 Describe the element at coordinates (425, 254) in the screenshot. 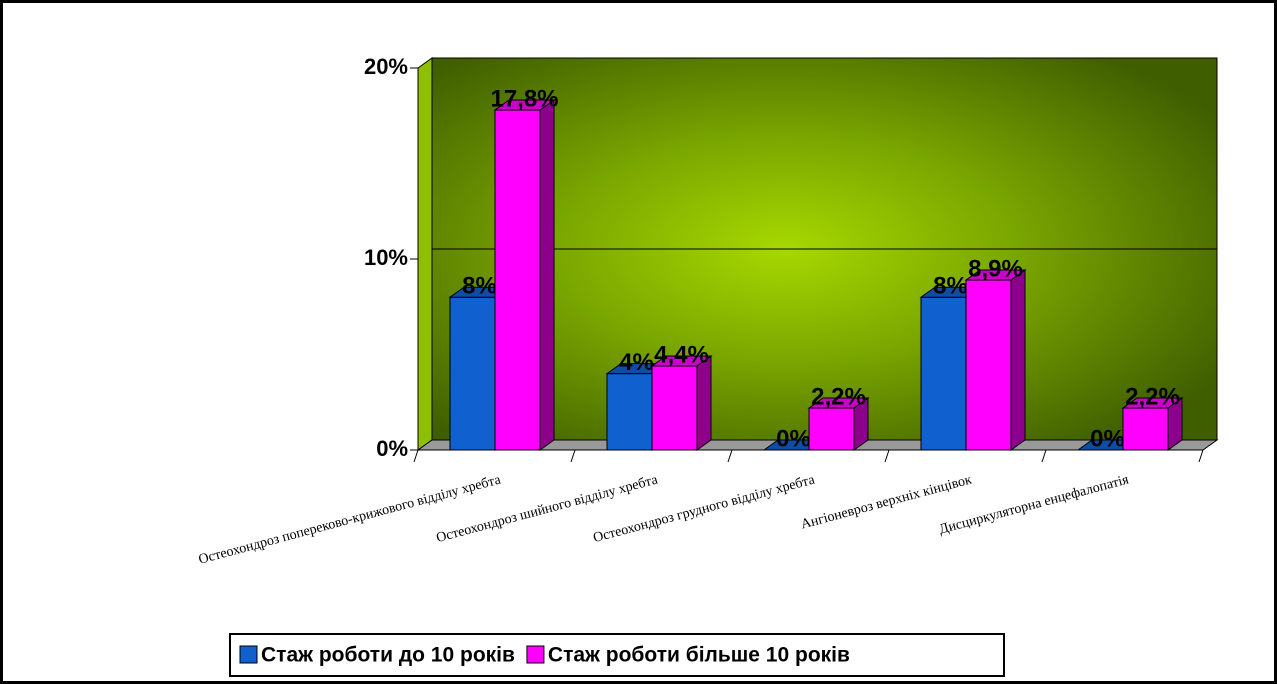

I see `side-wall` at that location.